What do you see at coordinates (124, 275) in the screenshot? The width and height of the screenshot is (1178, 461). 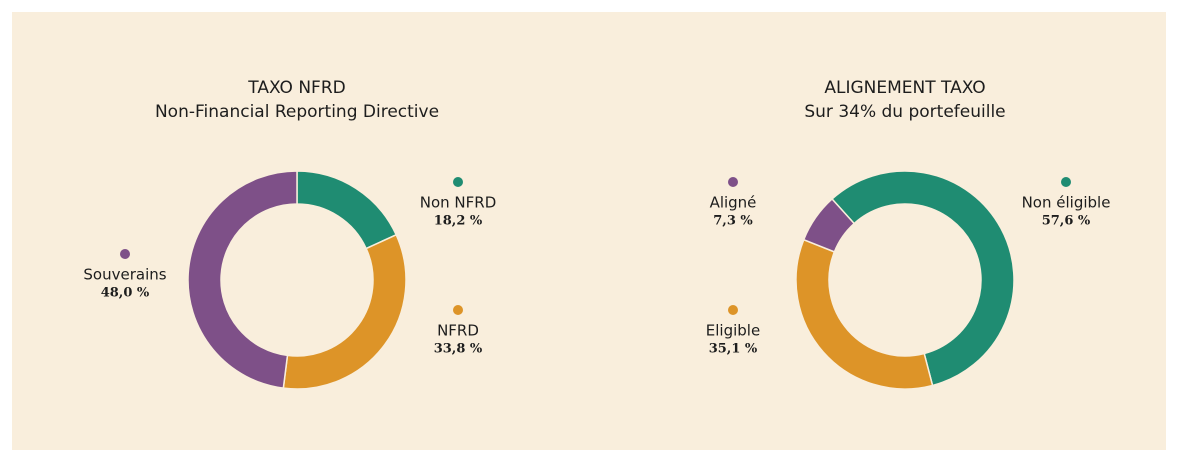 I see `segment-name: Souverains` at bounding box center [124, 275].